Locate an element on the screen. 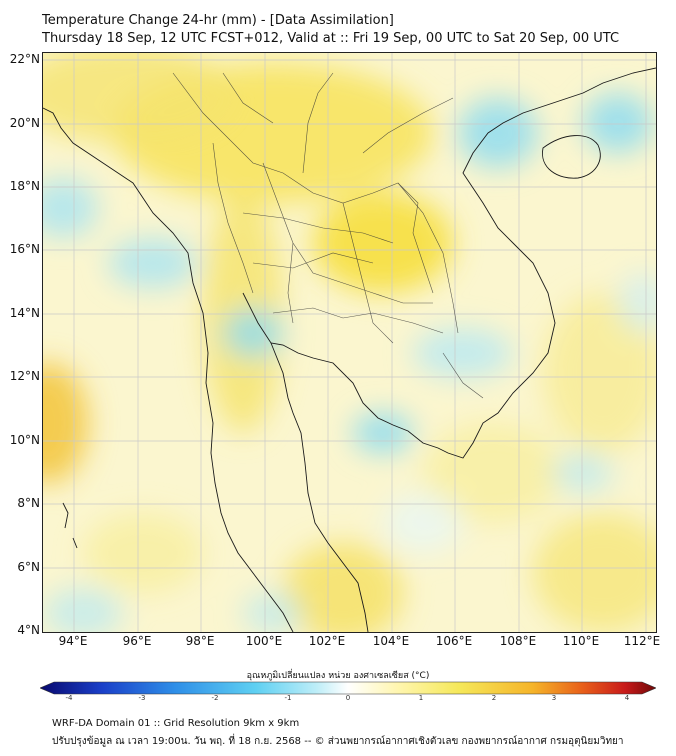 The height and width of the screenshot is (756, 676). colorbar-gradient is located at coordinates (348, 688).